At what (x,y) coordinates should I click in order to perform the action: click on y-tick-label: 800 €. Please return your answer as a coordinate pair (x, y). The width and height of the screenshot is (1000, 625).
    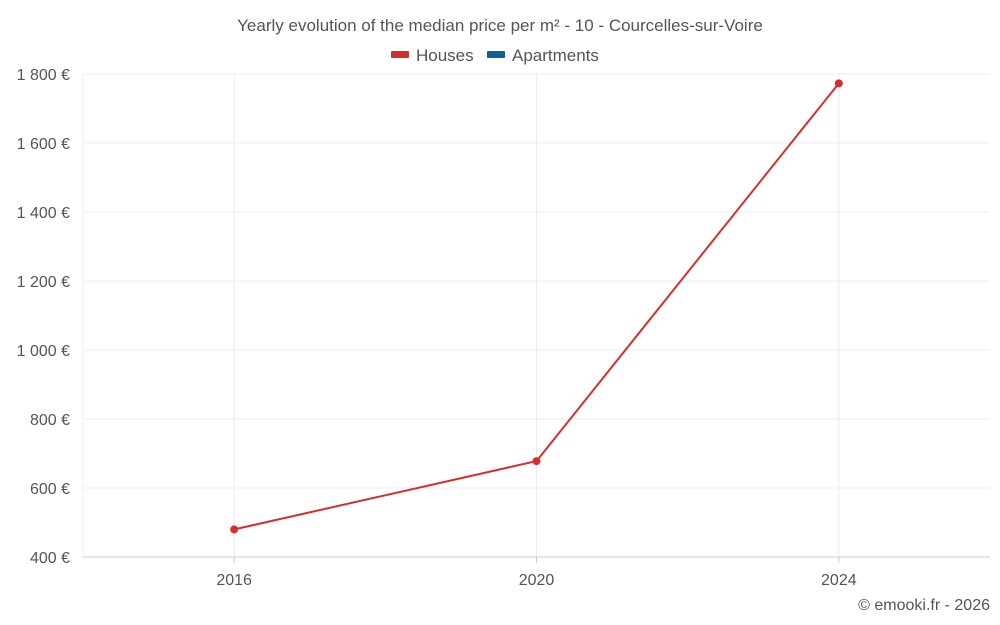
    Looking at the image, I should click on (50, 420).